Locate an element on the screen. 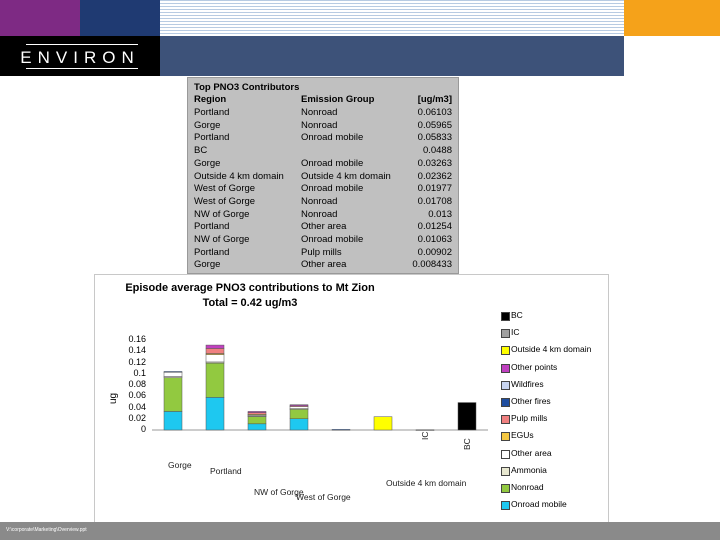  footer-path: V:\corporate\Marketing\Overview.ppt is located at coordinates (46, 530).